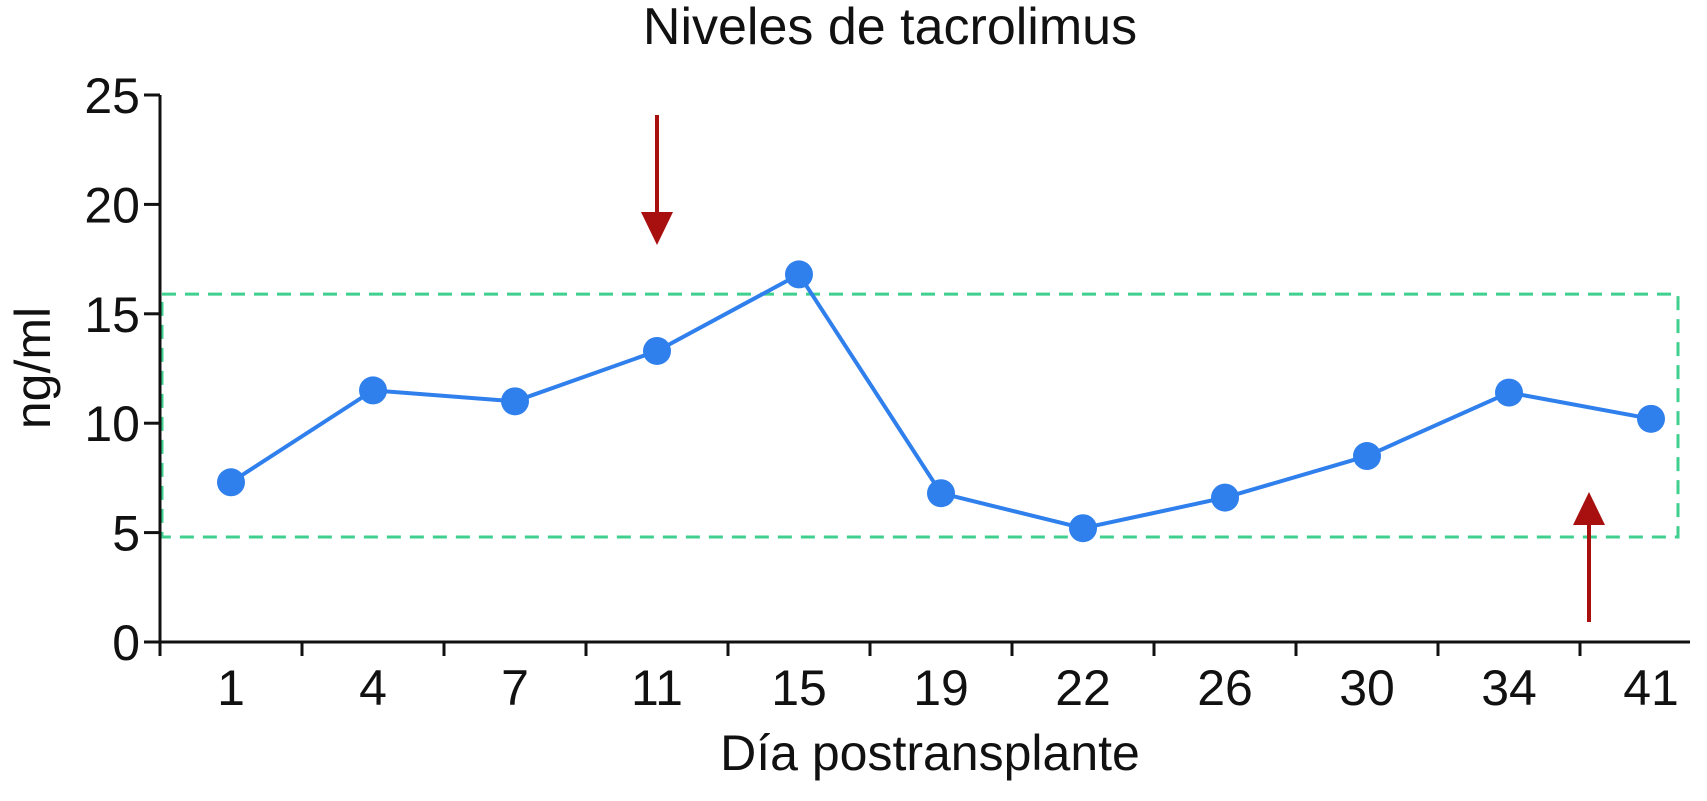 This screenshot has height=801, width=1707. Describe the element at coordinates (112, 424) in the screenshot. I see `y-tick-label-2: 10` at that location.